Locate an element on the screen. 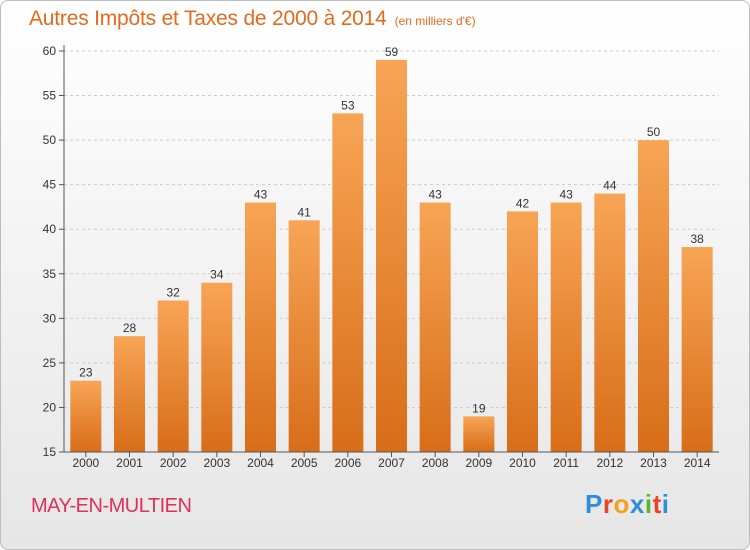 Image resolution: width=750 pixels, height=550 pixels. y-axis: 15 20 25 30 35 40 45 50 55 60 is located at coordinates (54, 251).